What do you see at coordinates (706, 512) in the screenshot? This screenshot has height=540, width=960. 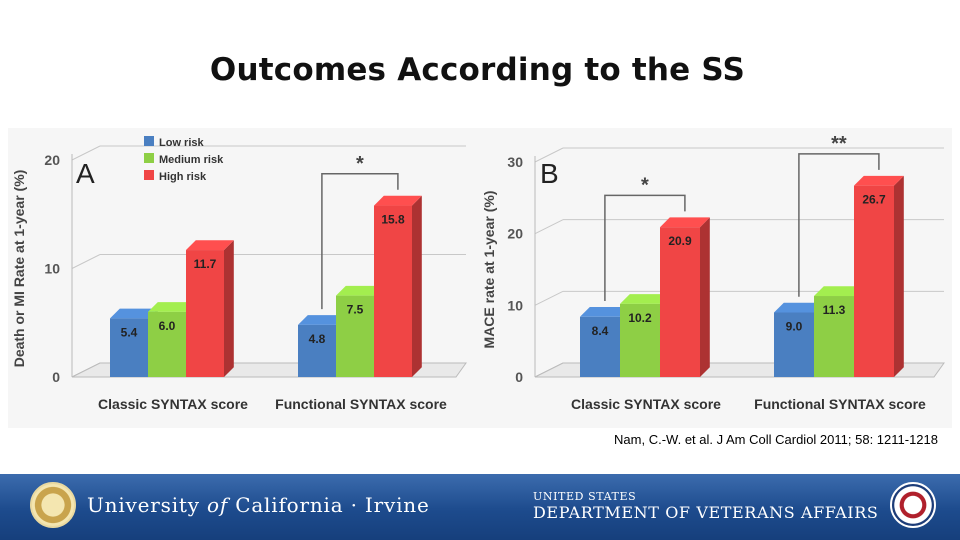 I see `va-wordmark-line2: DEPARTMENT OF VETERANS AFFAIRS` at bounding box center [706, 512].